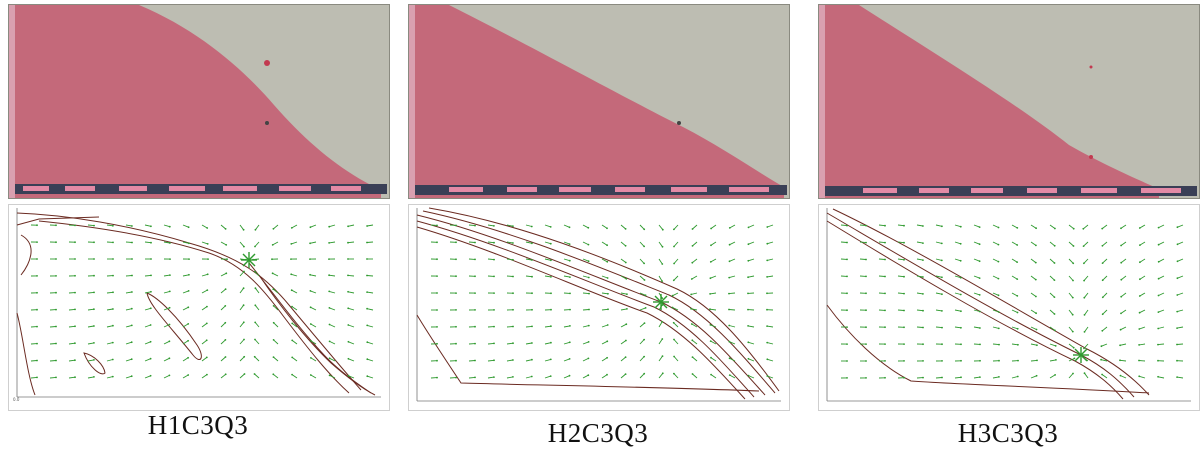  Describe the element at coordinates (249, 260) in the screenshot. I see `stagnation-point-icon` at that location.